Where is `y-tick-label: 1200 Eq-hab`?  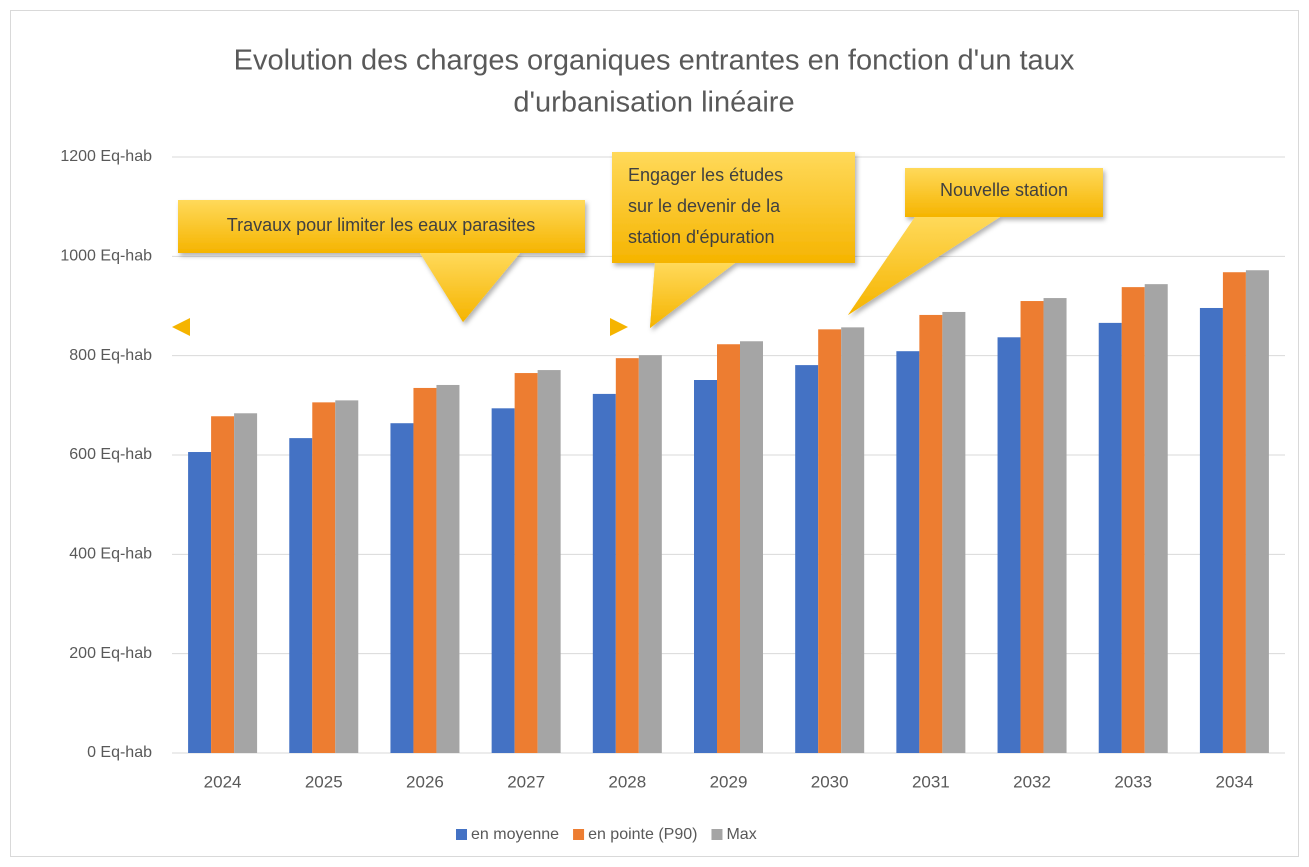
y-tick-label: 1200 Eq-hab is located at coordinates (106, 156).